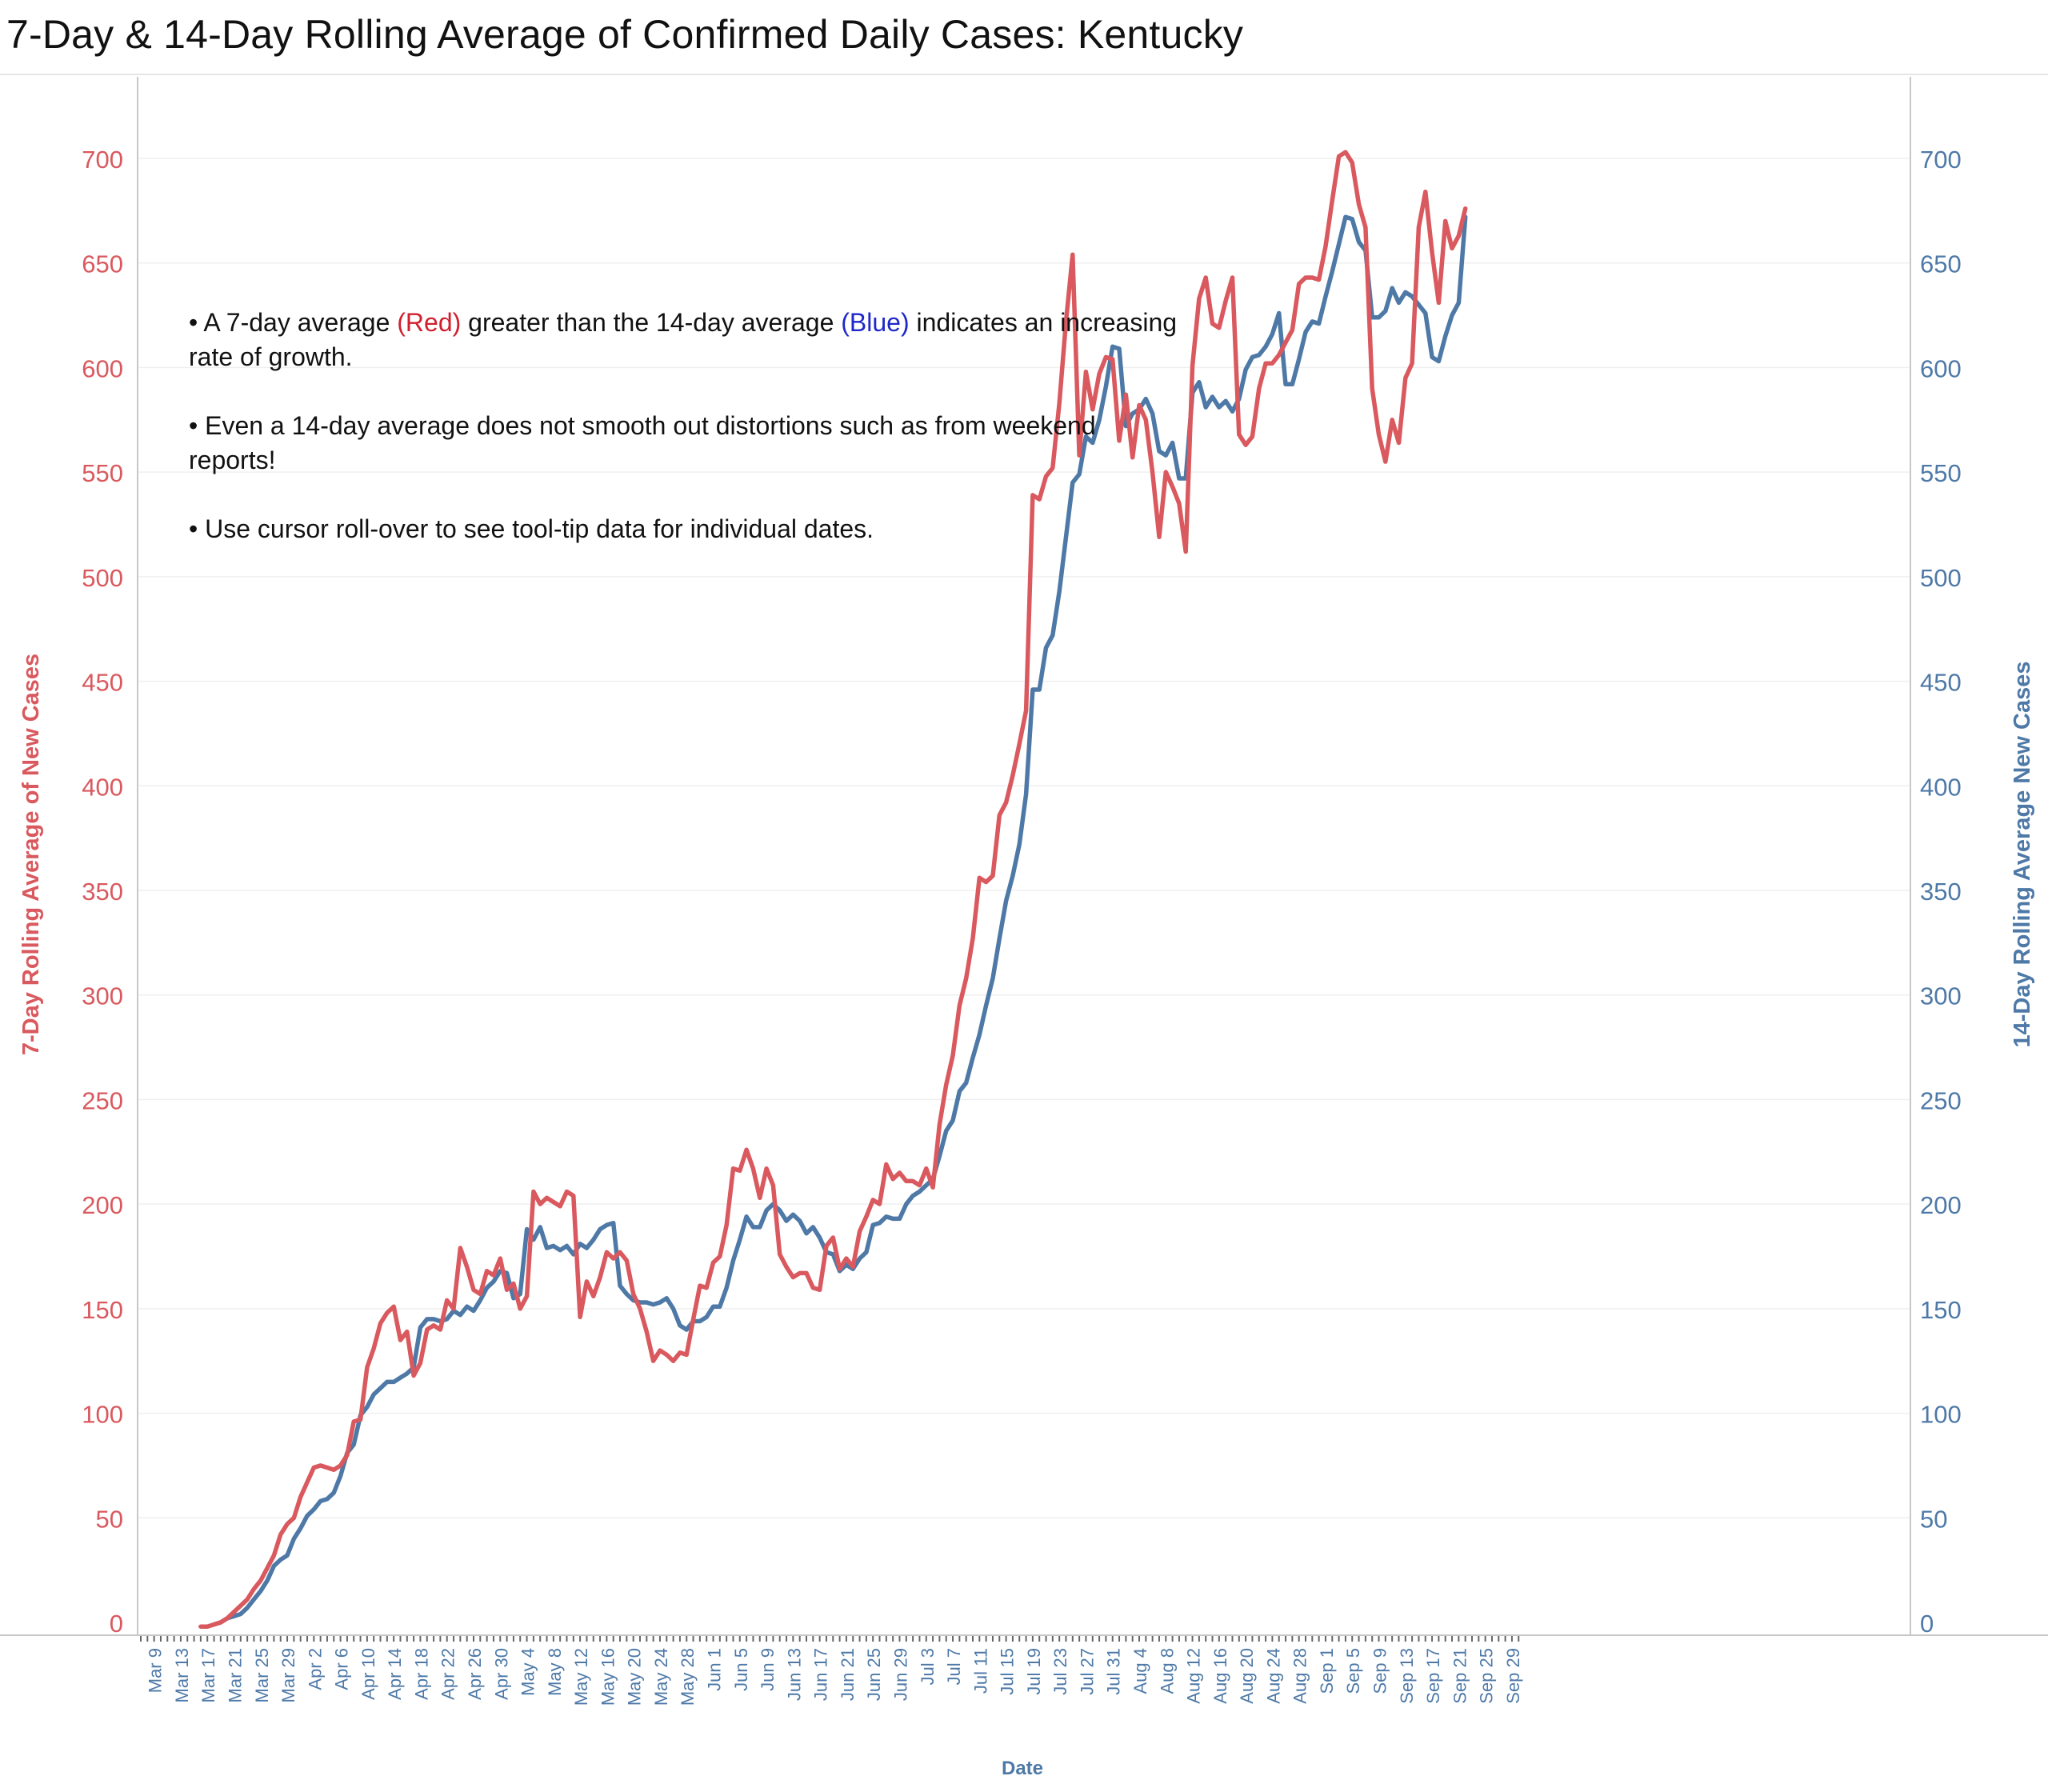 Image resolution: width=2048 pixels, height=1792 pixels. What do you see at coordinates (1941, 1100) in the screenshot?
I see `right-tick-label: 250` at bounding box center [1941, 1100].